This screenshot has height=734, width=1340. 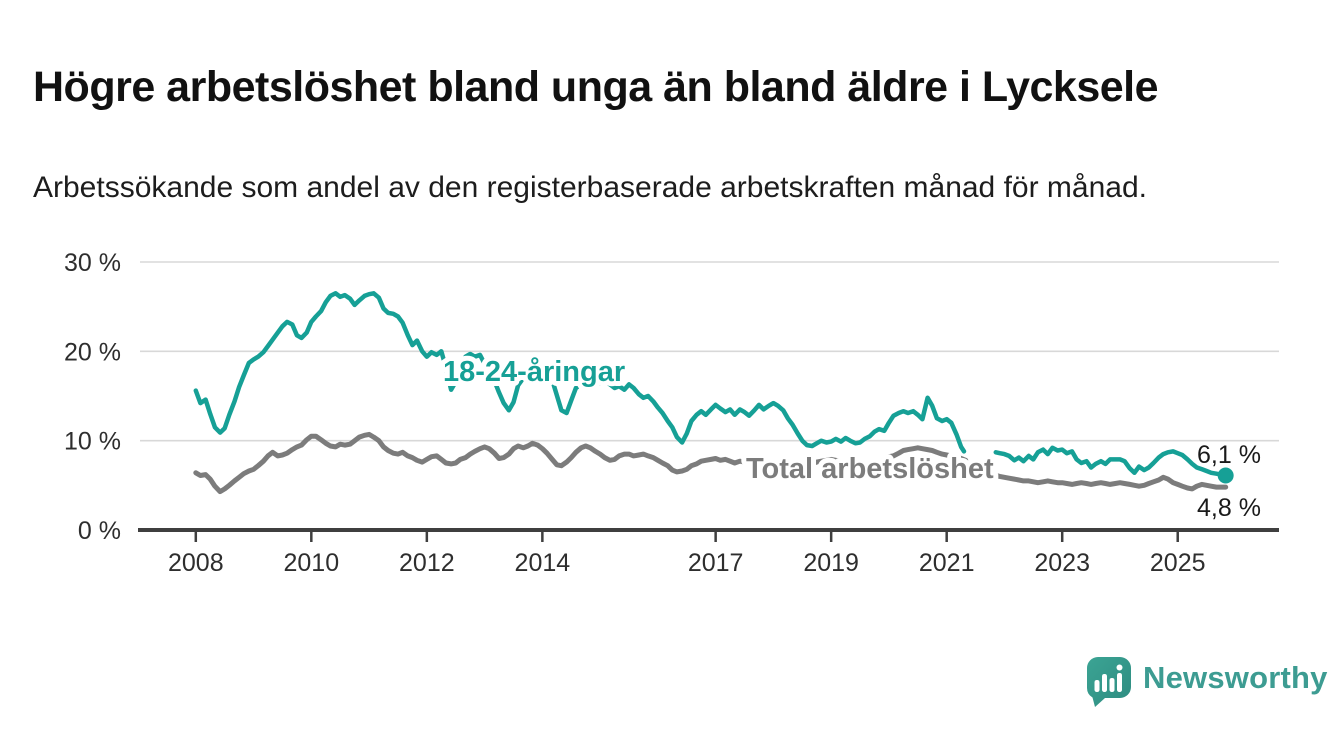 What do you see at coordinates (1111, 482) in the screenshot?
I see `series-line-total-seg2` at bounding box center [1111, 482].